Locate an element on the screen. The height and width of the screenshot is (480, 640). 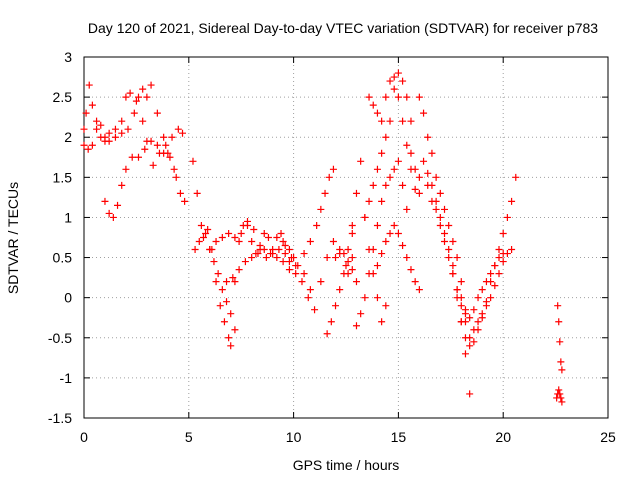
x-tick-labels: 0 5 10 15 20 25 is located at coordinates (348, 437).